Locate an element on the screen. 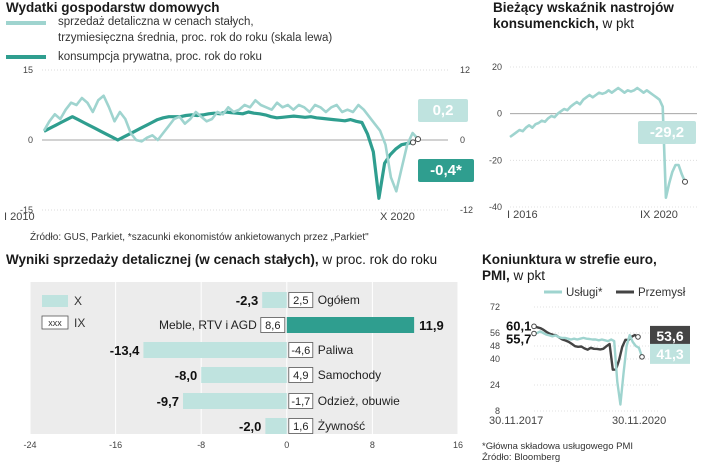 The height and width of the screenshot is (463, 720). p4-lines is located at coordinates (588, 364).